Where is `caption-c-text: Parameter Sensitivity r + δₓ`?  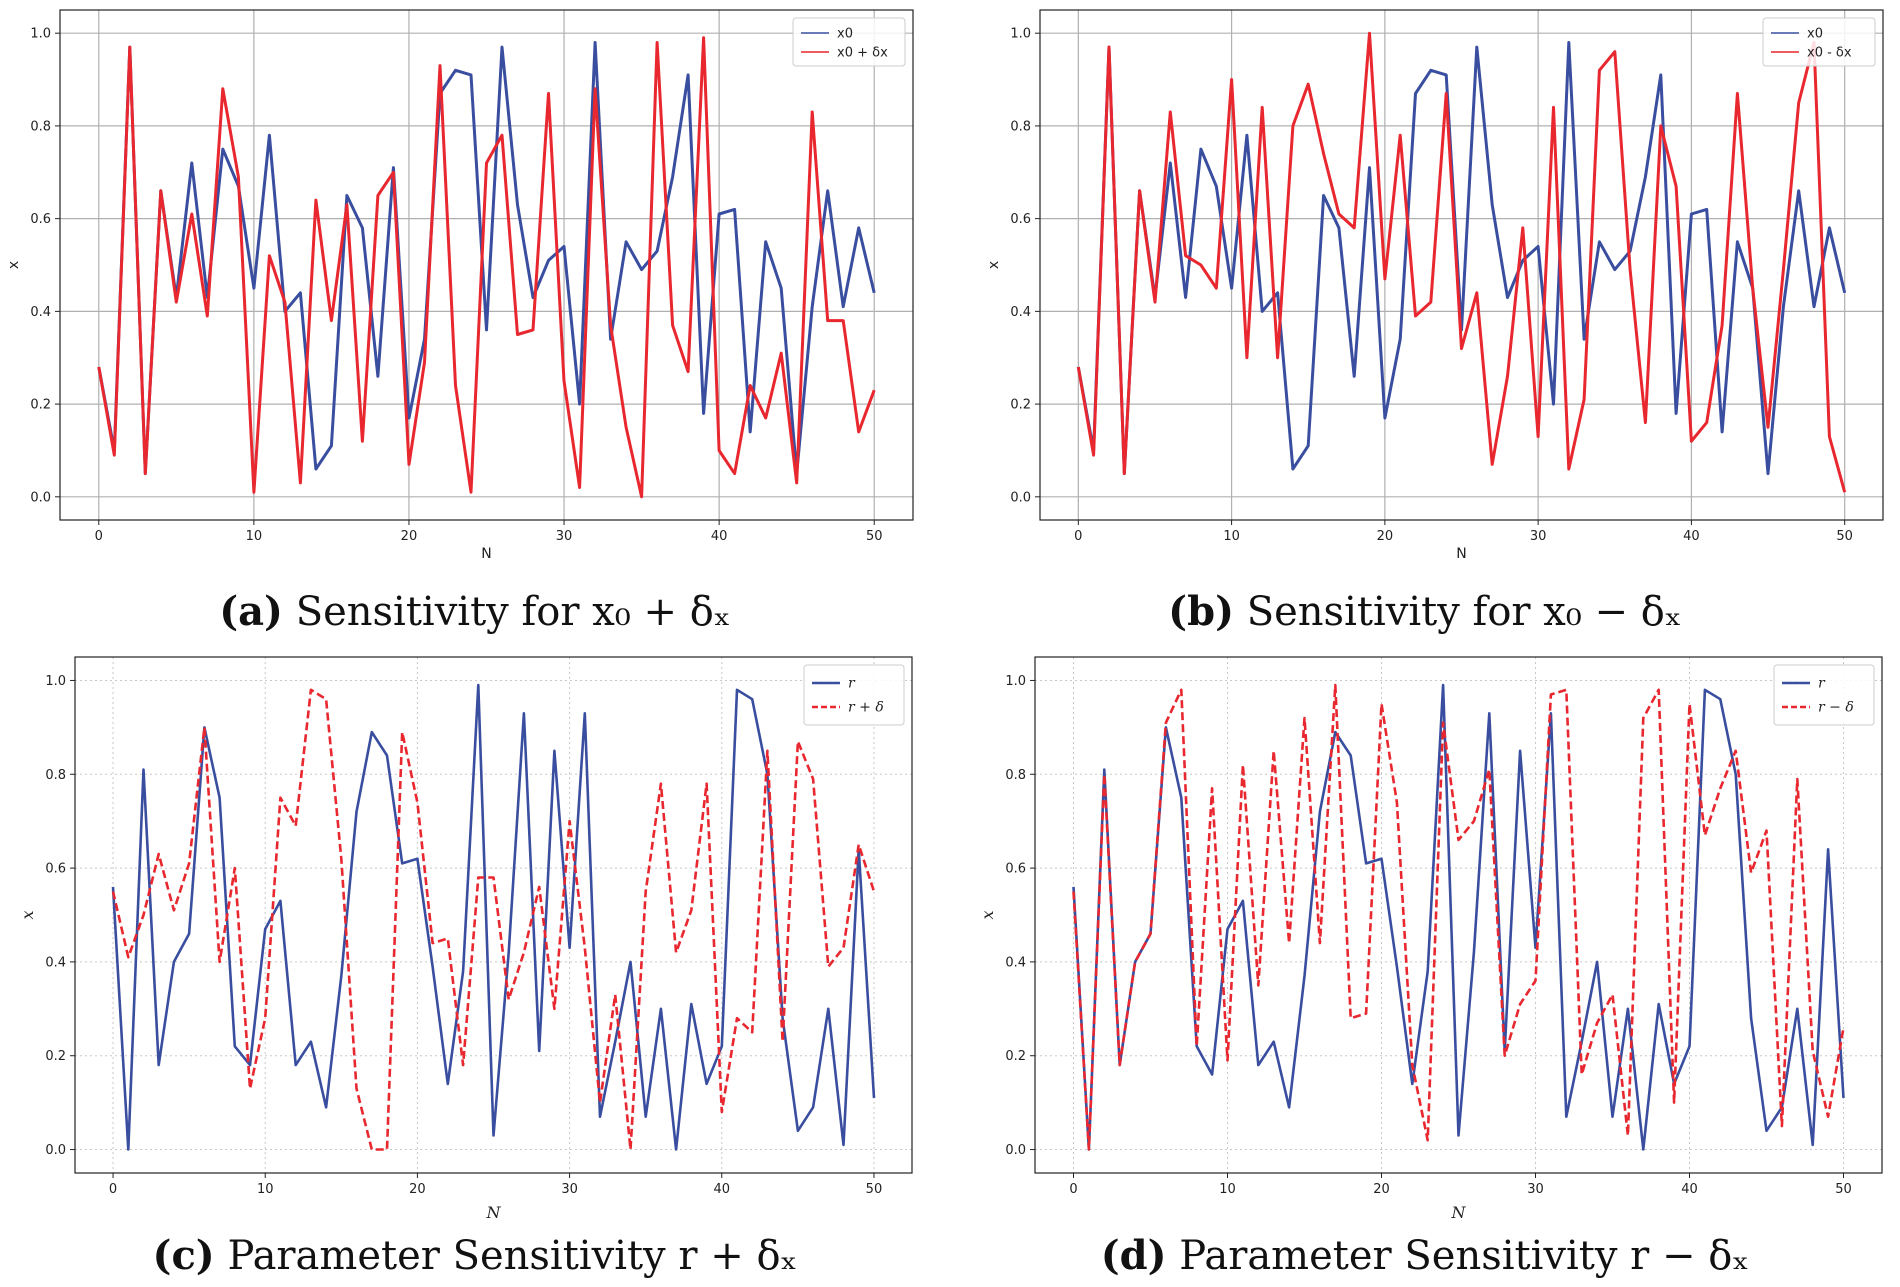
caption-c-text: Parameter Sensitivity r + δₓ is located at coordinates (512, 1256).